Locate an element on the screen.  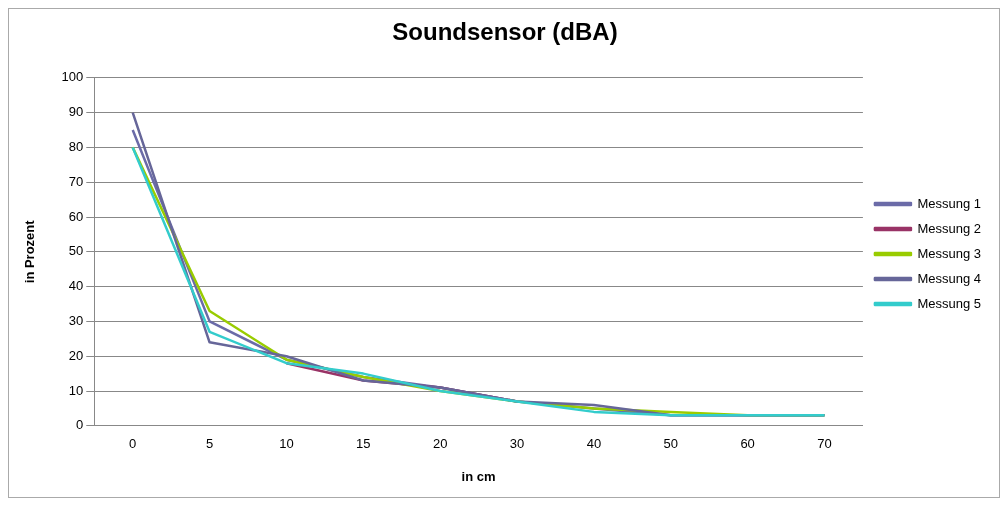
y-tick-label: 20 is located at coordinates (76, 355).